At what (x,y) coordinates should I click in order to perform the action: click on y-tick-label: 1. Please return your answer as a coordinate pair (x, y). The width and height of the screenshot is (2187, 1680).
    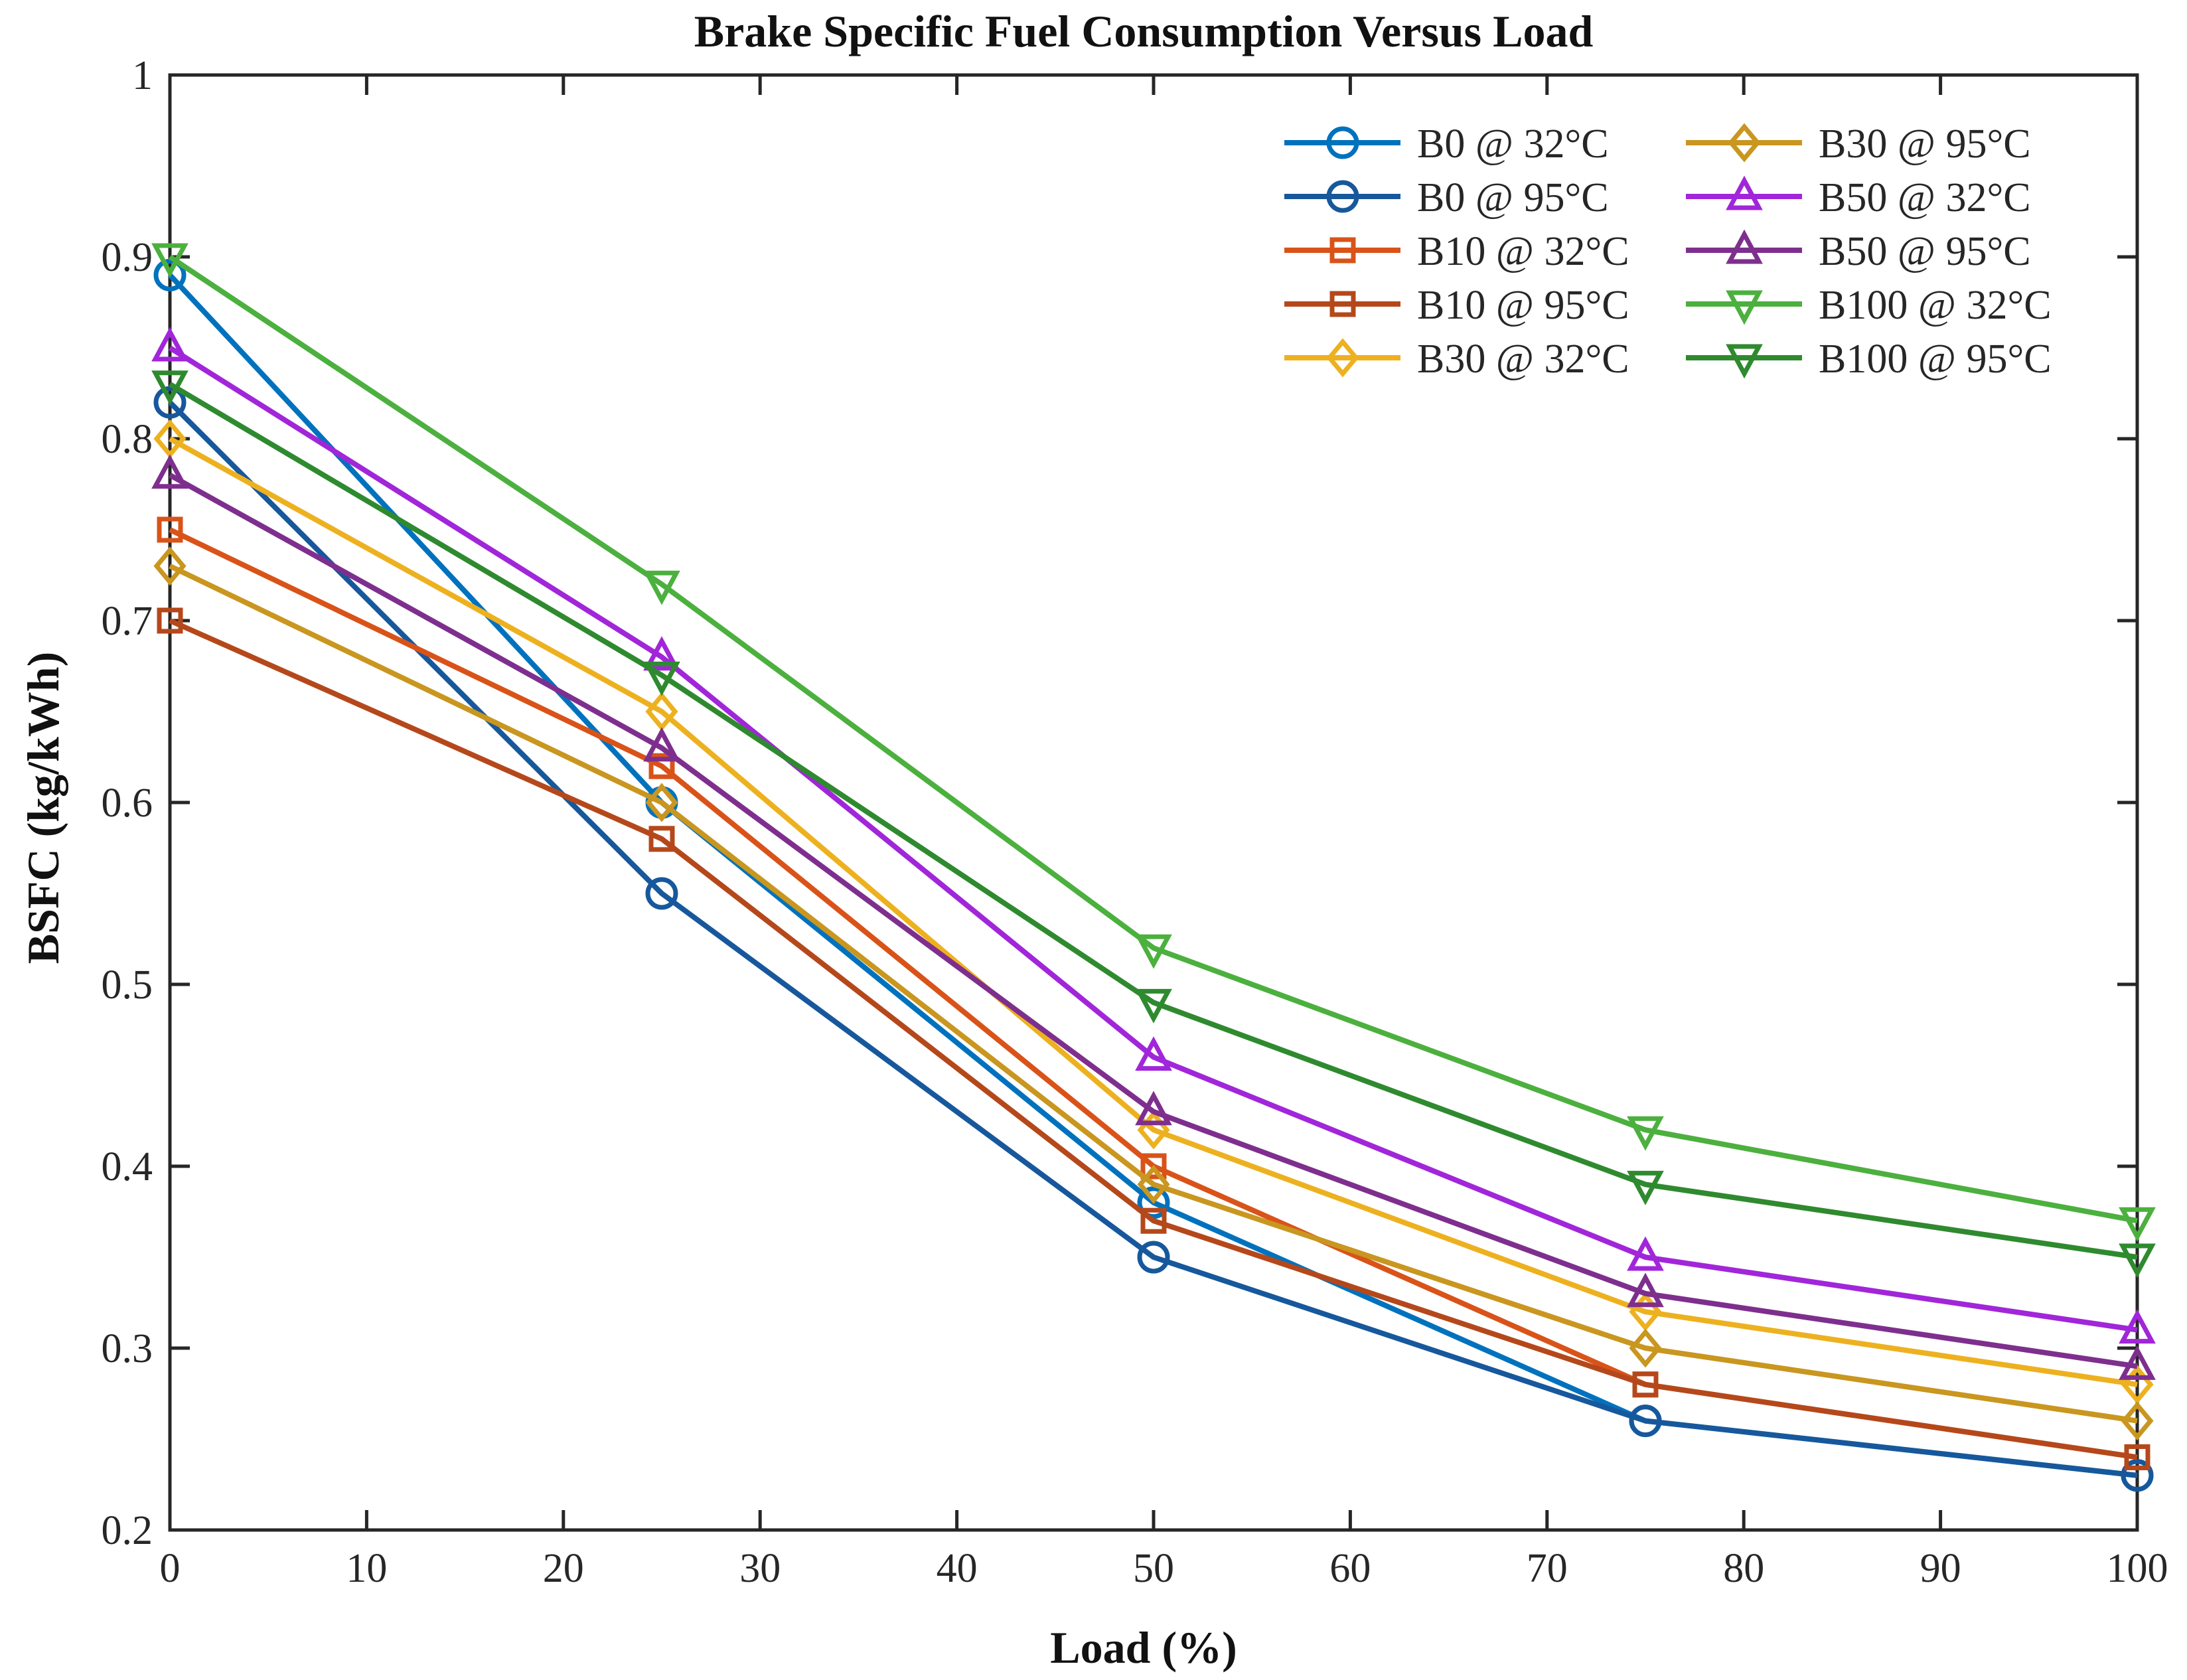
    Looking at the image, I should click on (142, 75).